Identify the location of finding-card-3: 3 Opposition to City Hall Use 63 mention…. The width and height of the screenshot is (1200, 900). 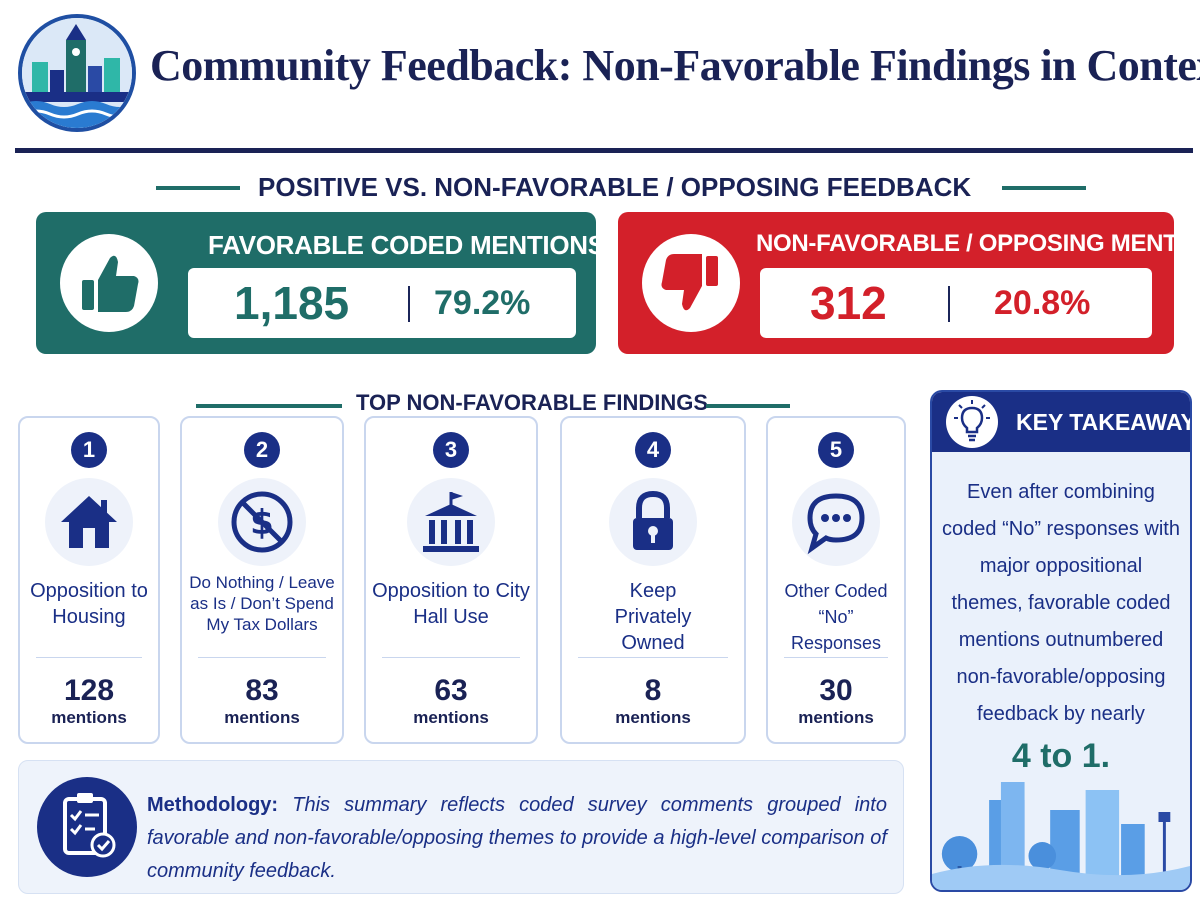
(451, 580).